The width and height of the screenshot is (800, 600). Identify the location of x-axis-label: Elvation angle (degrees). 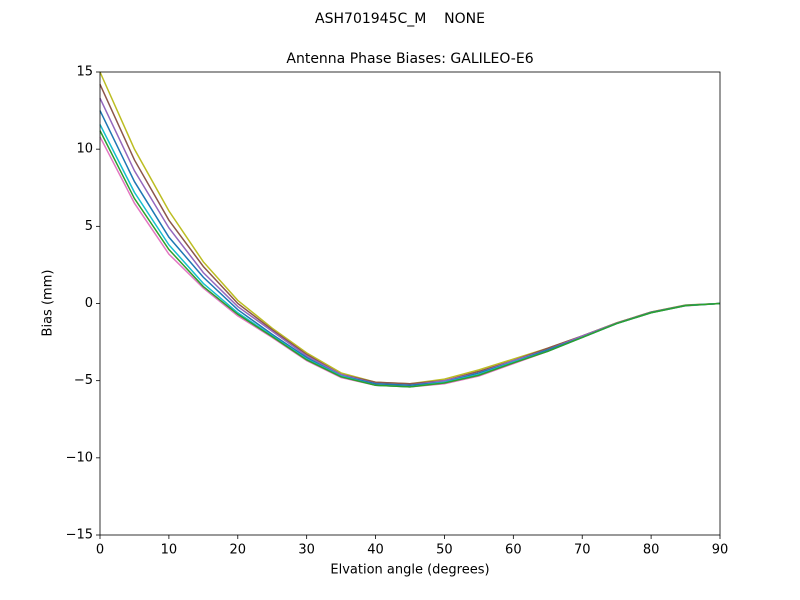
(409, 570).